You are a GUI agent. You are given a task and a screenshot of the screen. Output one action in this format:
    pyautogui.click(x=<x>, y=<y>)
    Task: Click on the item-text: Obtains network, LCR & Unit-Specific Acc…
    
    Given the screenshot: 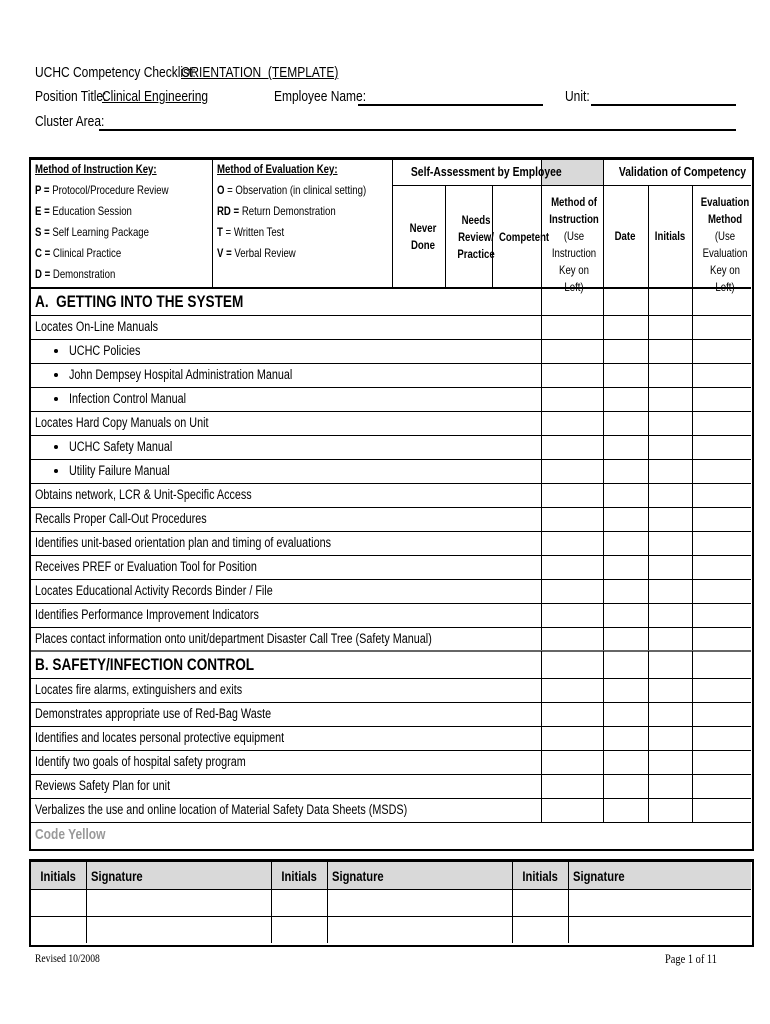 What is the action you would take?
    pyautogui.click(x=143, y=494)
    